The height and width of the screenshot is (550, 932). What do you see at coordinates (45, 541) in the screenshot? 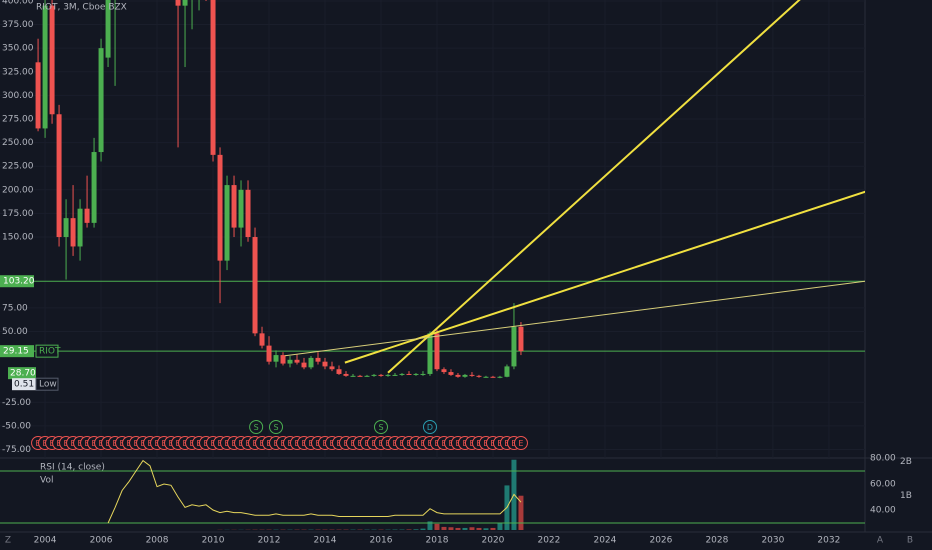
I see `x-tick-label: 2004` at bounding box center [45, 541].